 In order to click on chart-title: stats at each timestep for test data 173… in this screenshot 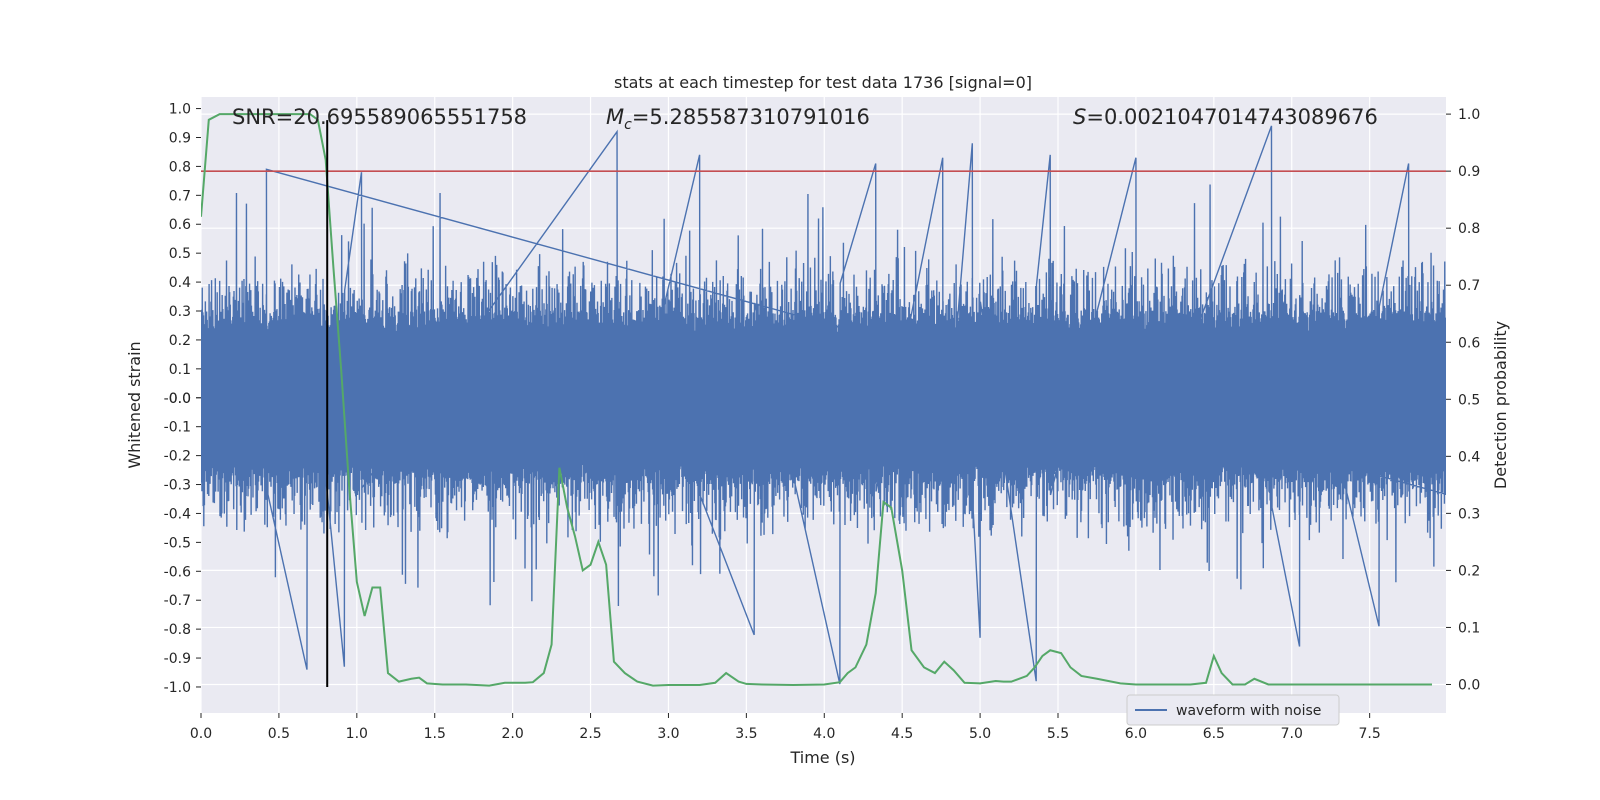, I will do `click(823, 82)`.